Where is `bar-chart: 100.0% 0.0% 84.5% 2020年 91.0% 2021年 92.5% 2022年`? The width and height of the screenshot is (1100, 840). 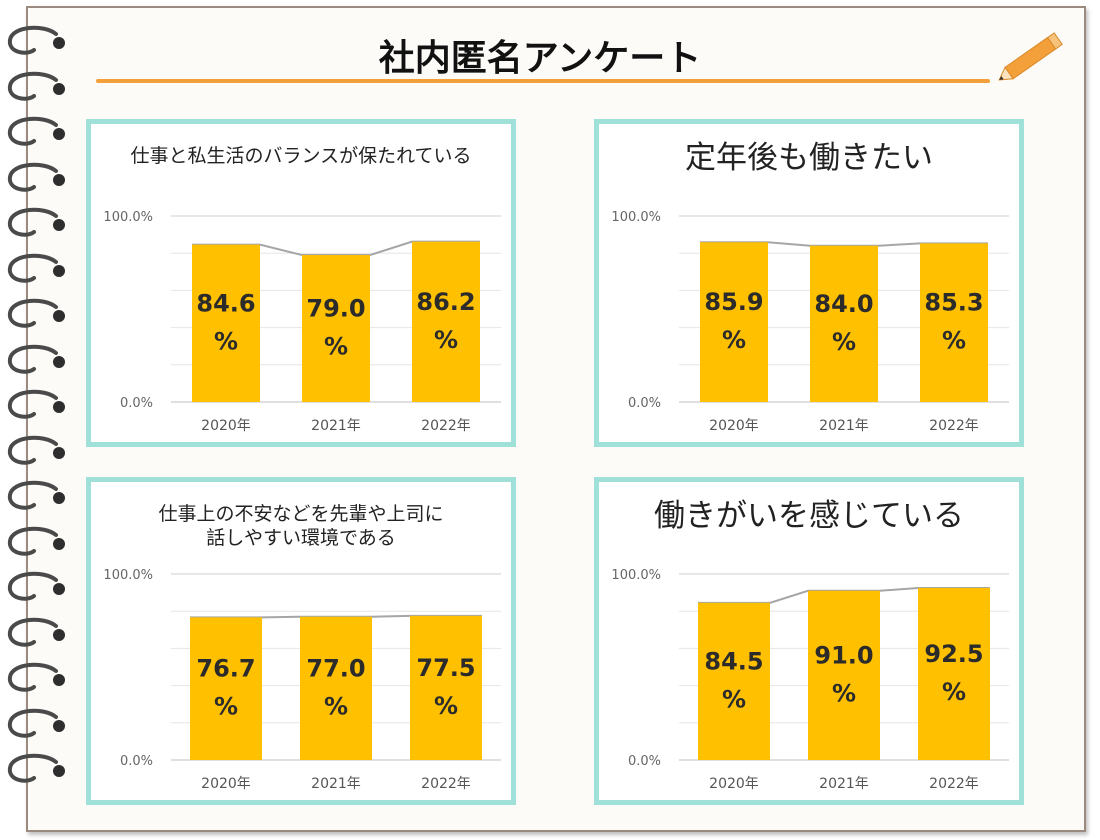 bar-chart: 100.0% 0.0% 84.5% 2020年 91.0% 2021年 92.5% 2022年 is located at coordinates (810, 680).